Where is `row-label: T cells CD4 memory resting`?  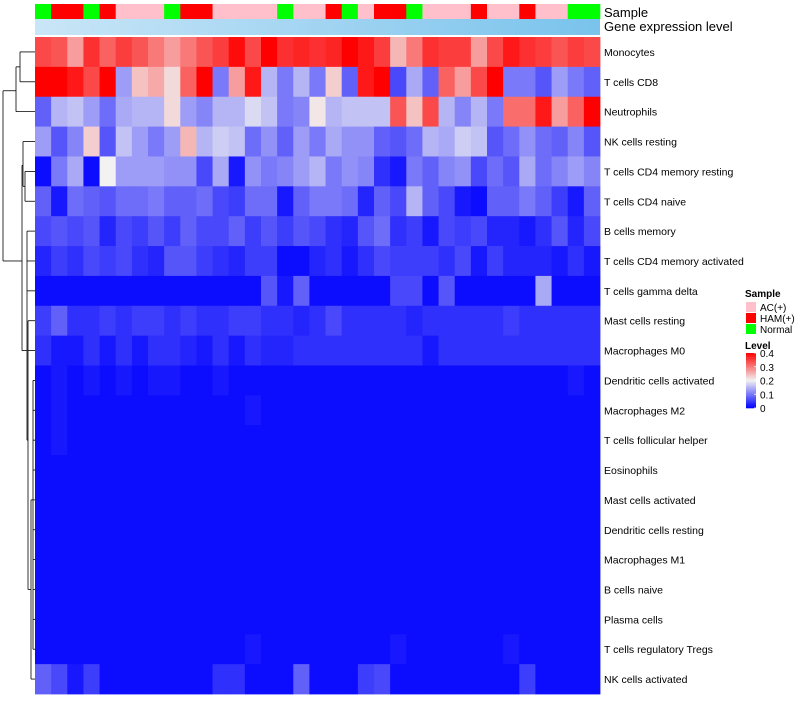 row-label: T cells CD4 memory resting is located at coordinates (668, 172).